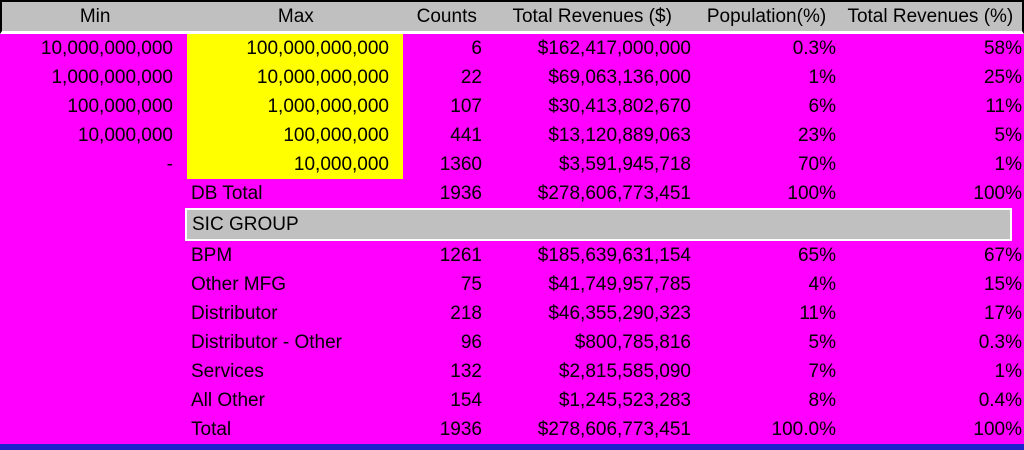 The width and height of the screenshot is (1024, 450). I want to click on sic-row: Other MFG 75 $41,749,957,785 4% 15%, so click(512, 284).